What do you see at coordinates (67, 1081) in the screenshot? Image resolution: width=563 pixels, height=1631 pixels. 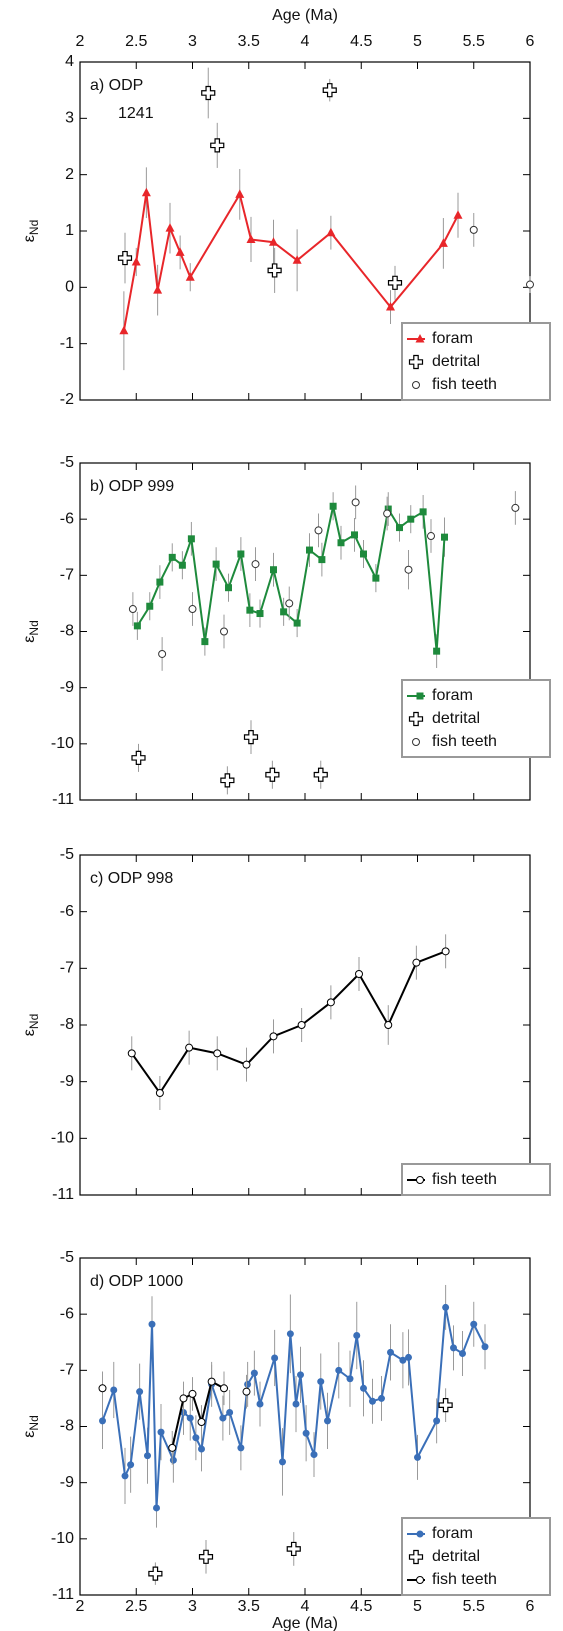 I see `y-tick-label: -9` at bounding box center [67, 1081].